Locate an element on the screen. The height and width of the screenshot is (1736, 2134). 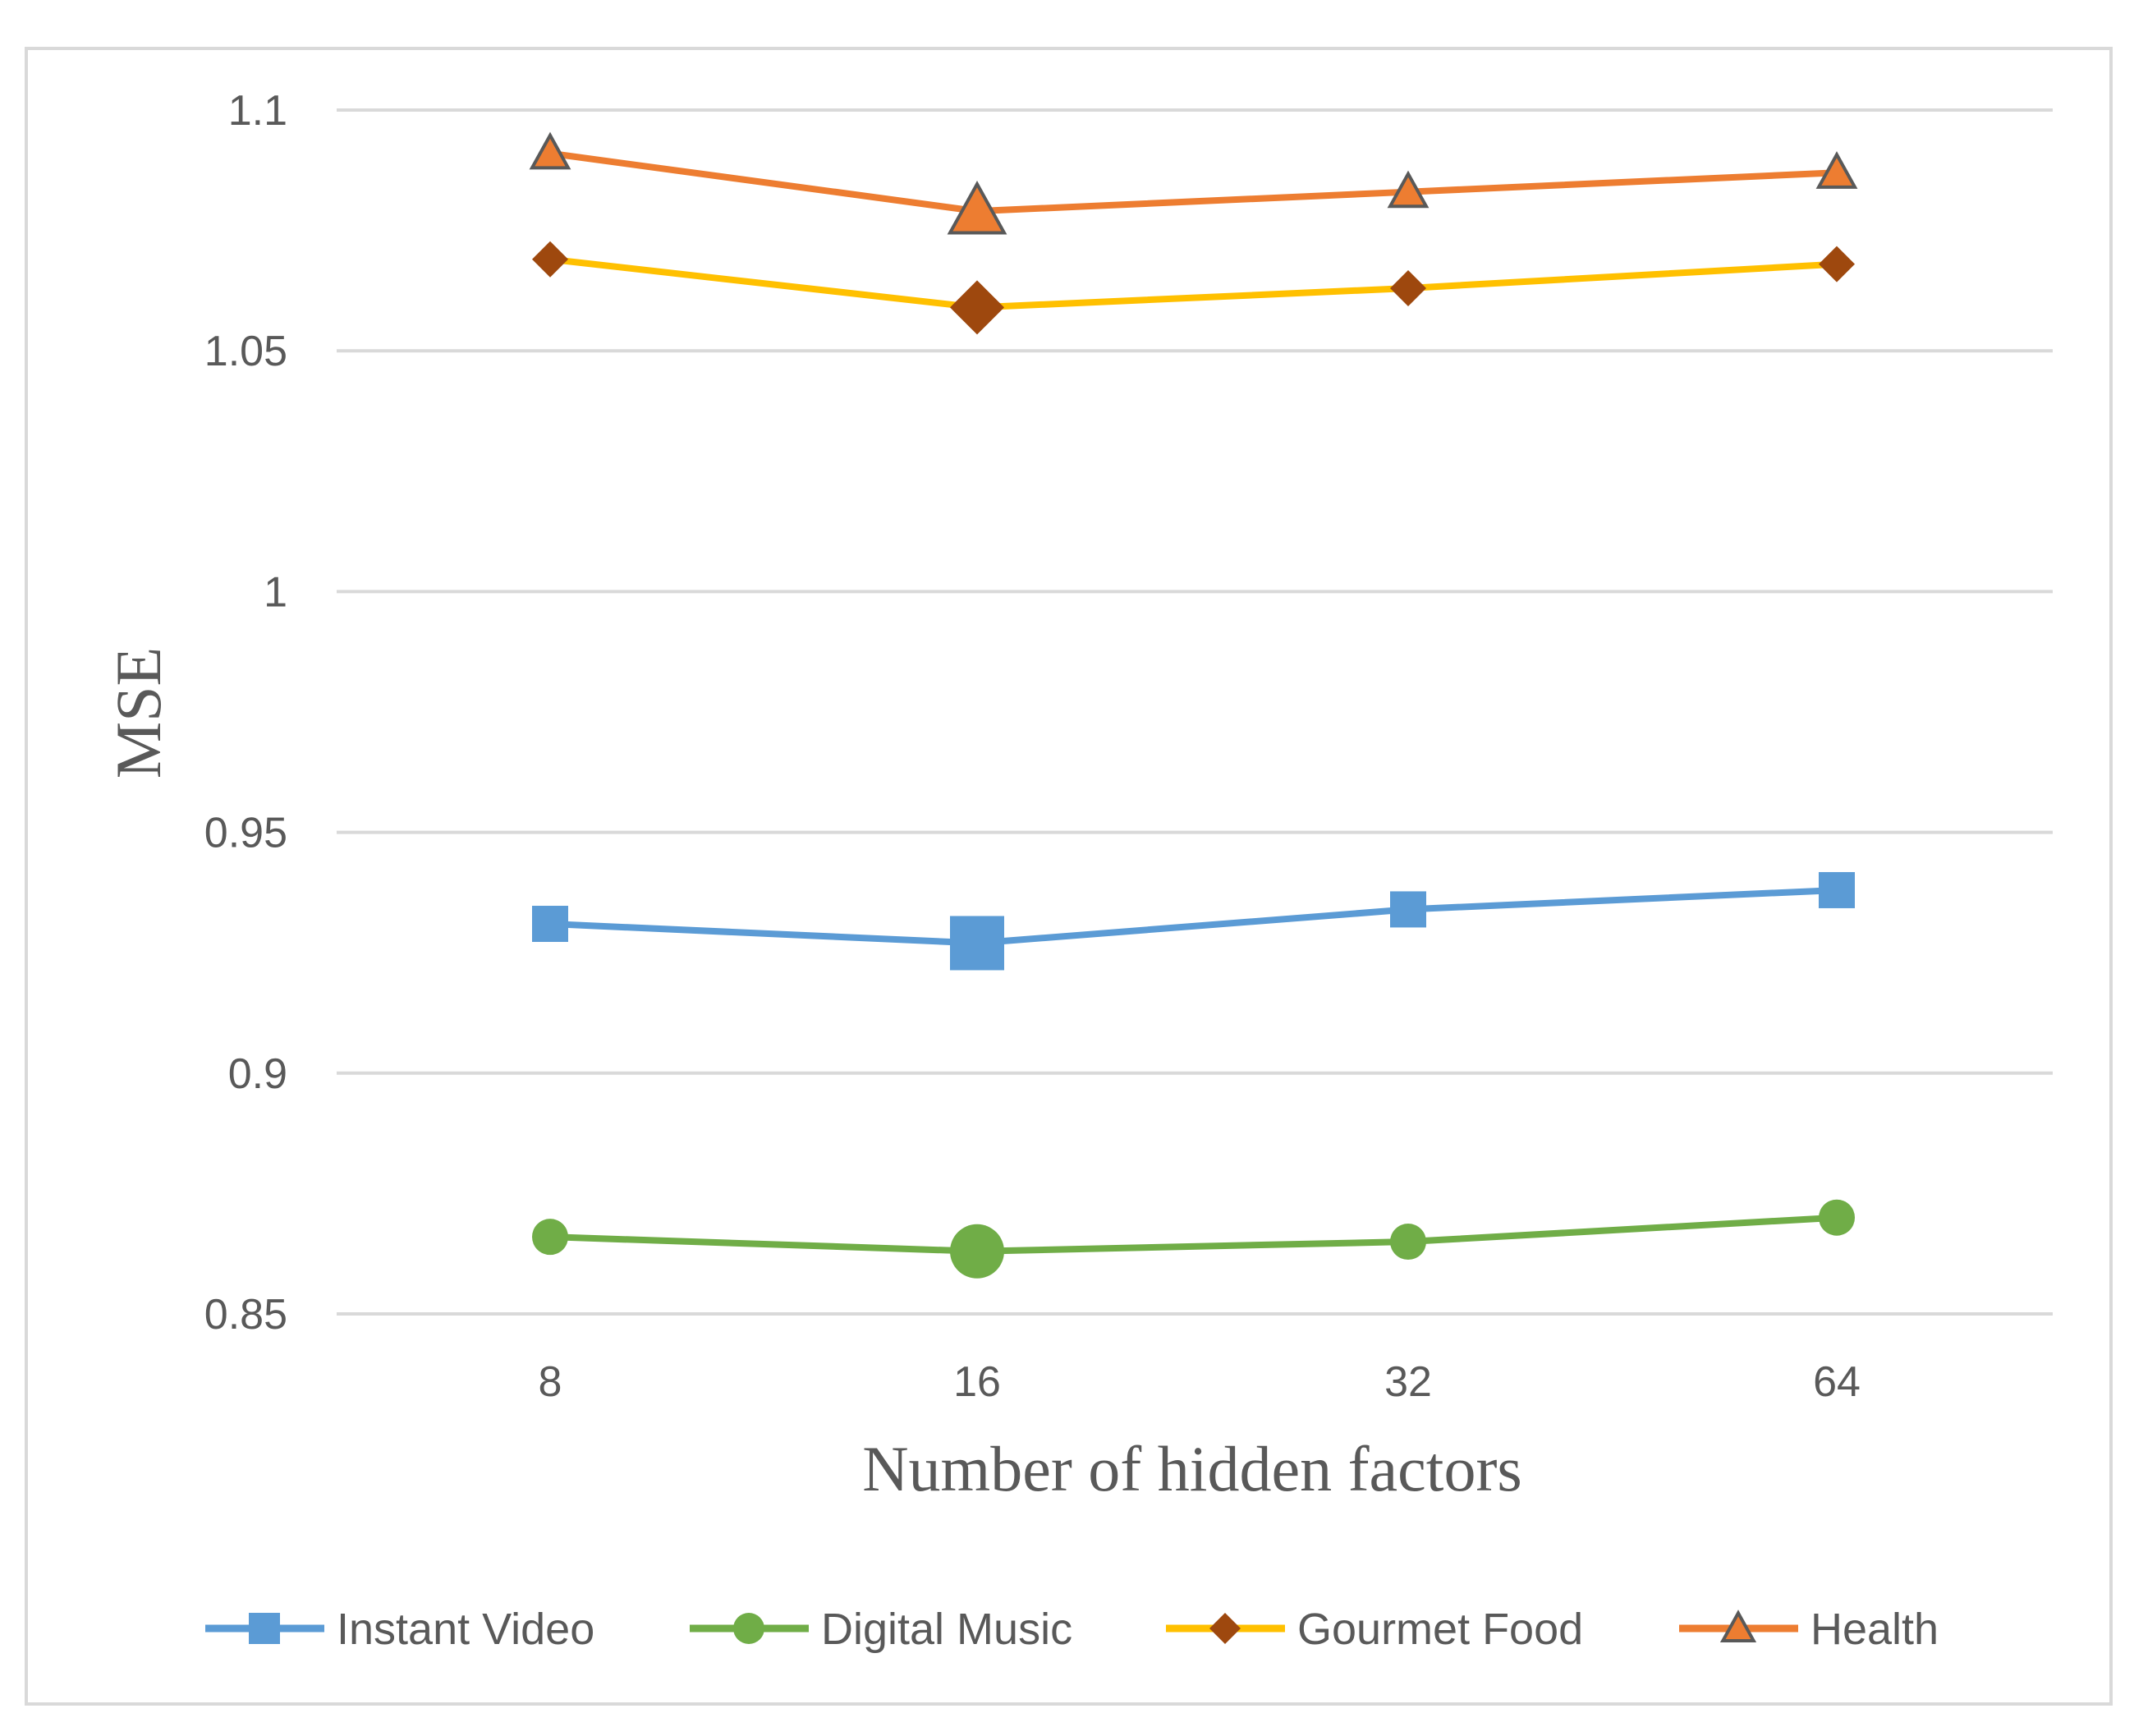
x-axis-title: Number of hidden factors is located at coordinates (1192, 1468).